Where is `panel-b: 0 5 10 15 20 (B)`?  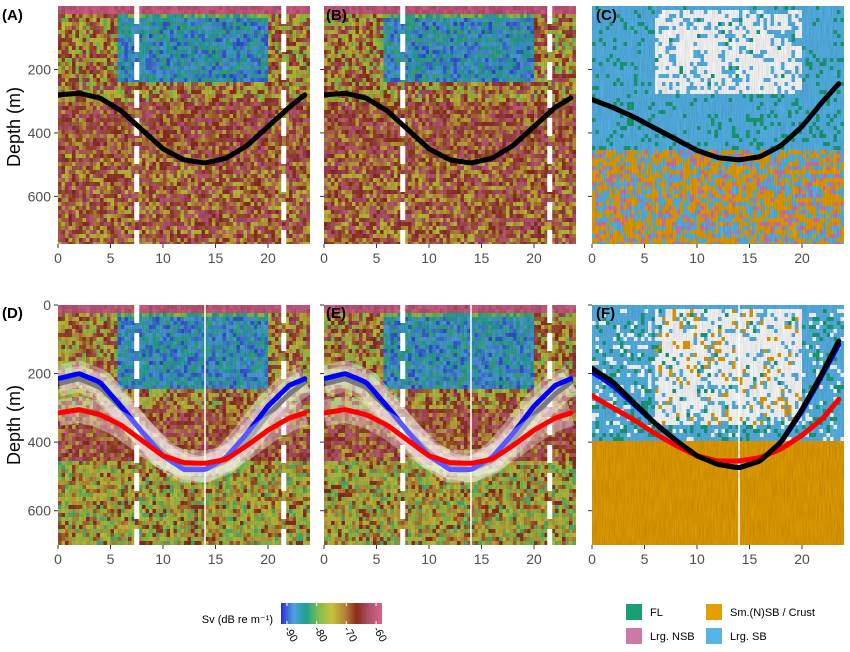 panel-b: 0 5 10 15 20 (B) is located at coordinates (448, 136).